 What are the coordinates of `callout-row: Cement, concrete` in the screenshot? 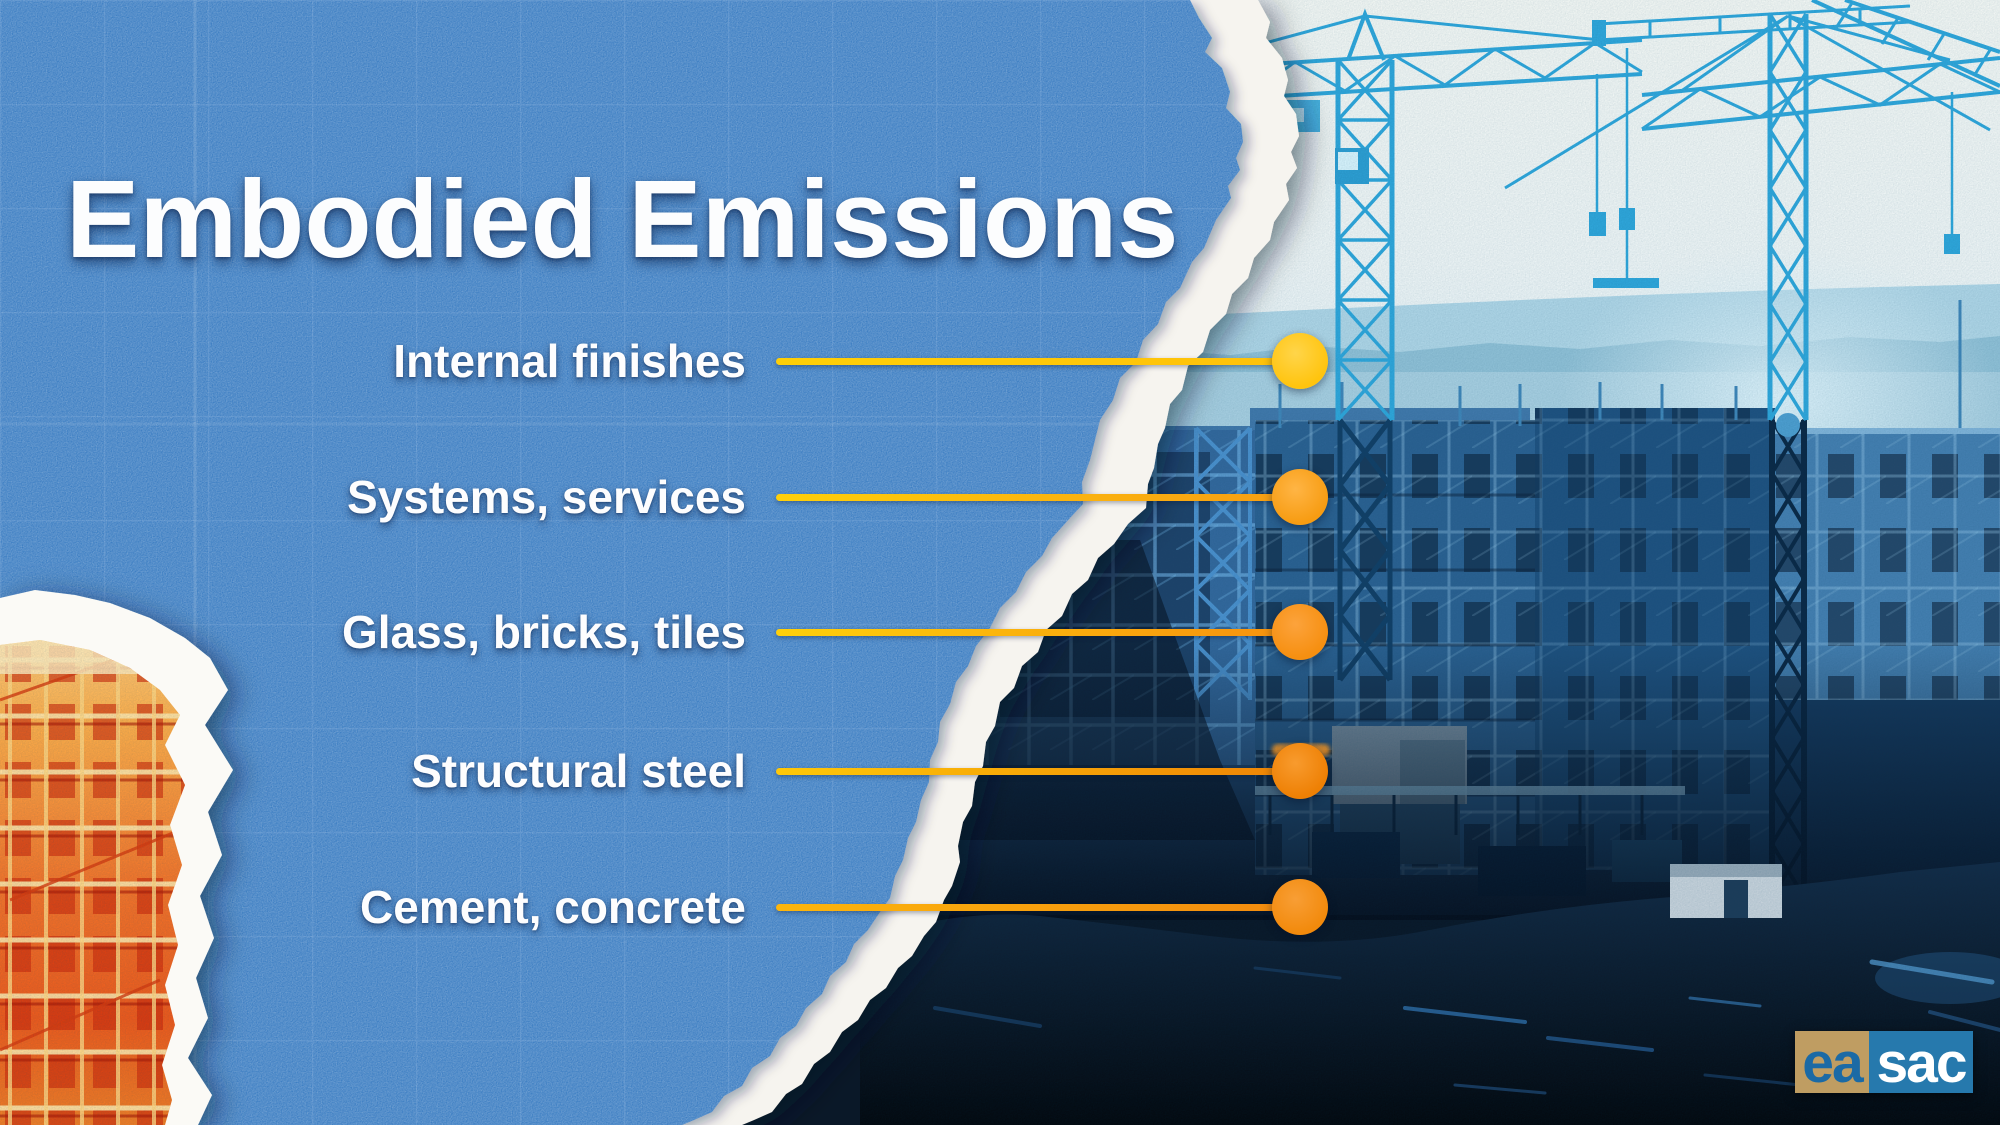 It's located at (670, 907).